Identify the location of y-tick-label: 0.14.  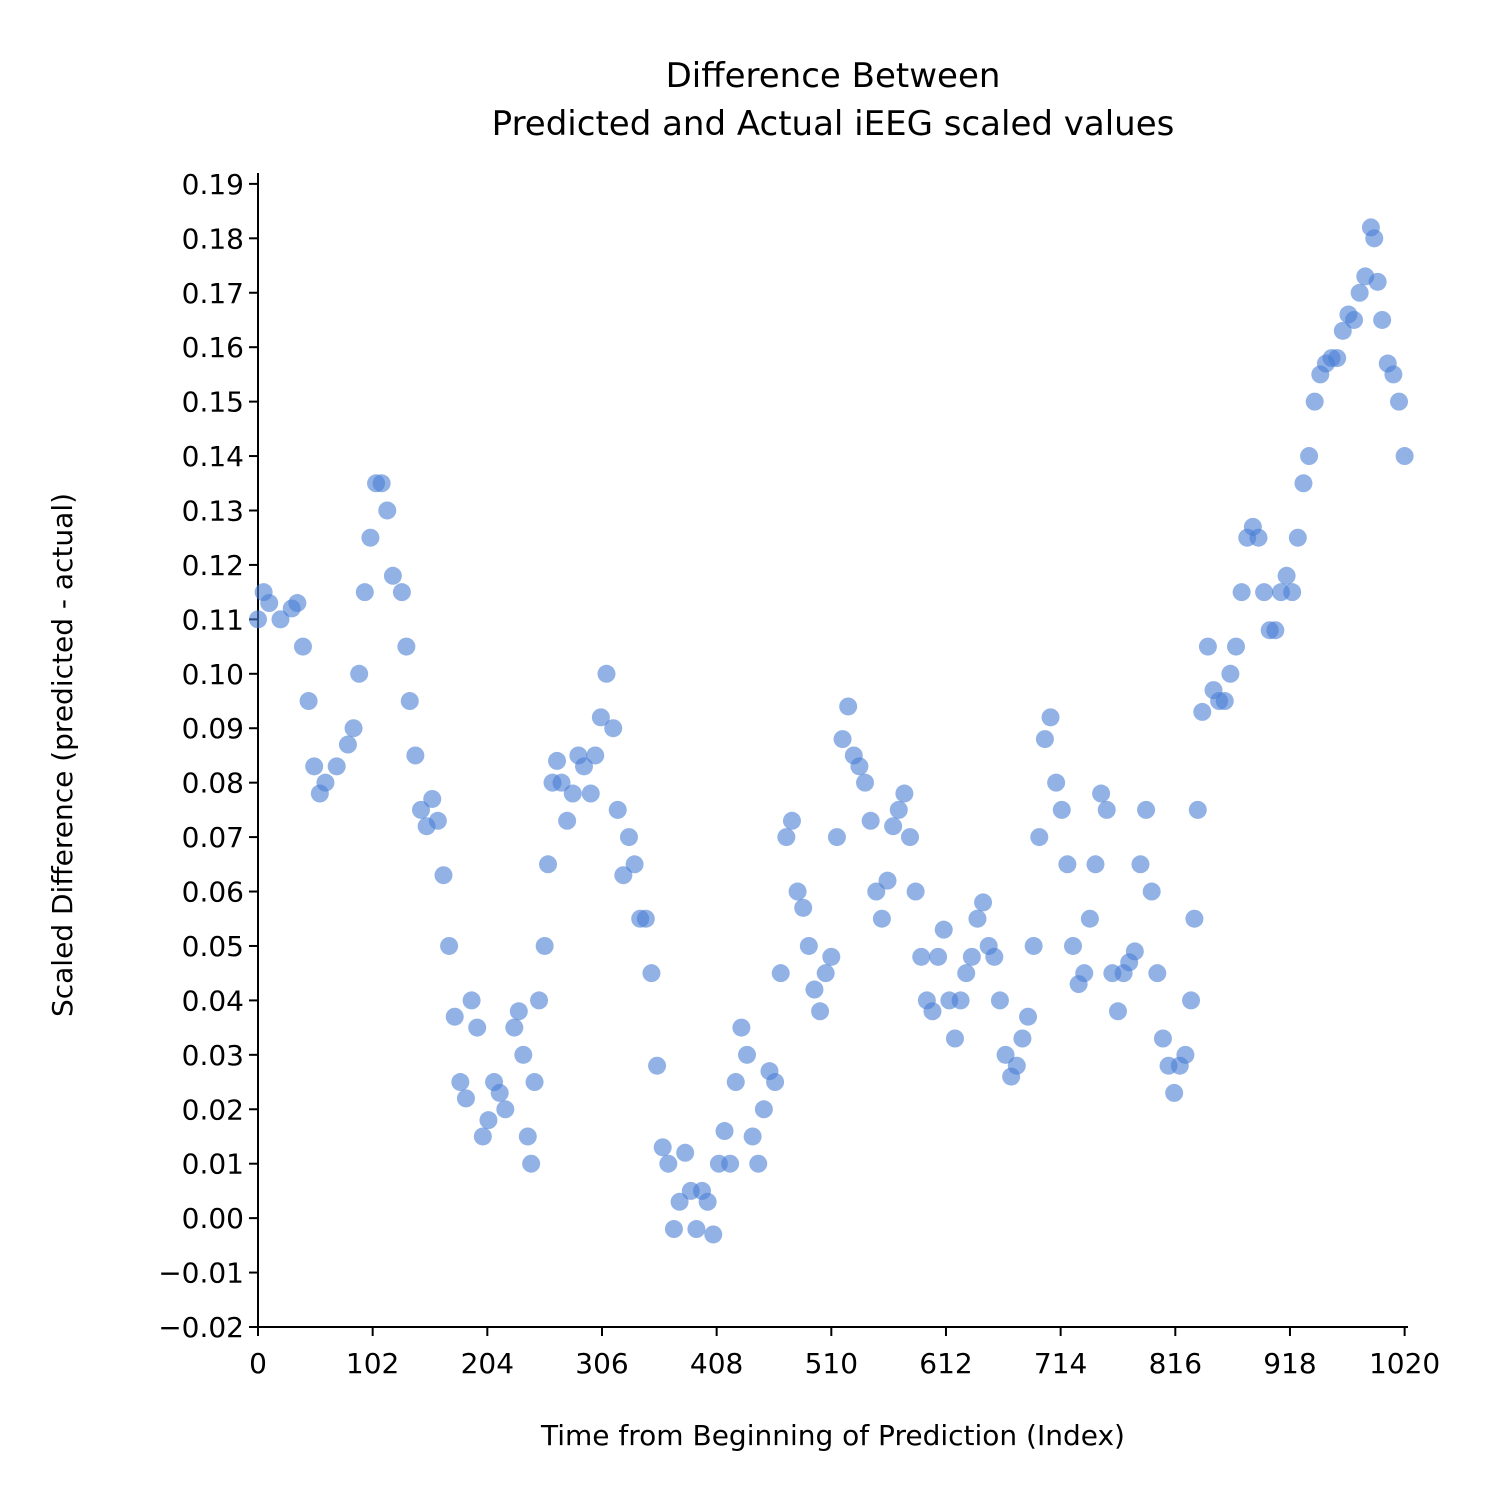
(213, 456).